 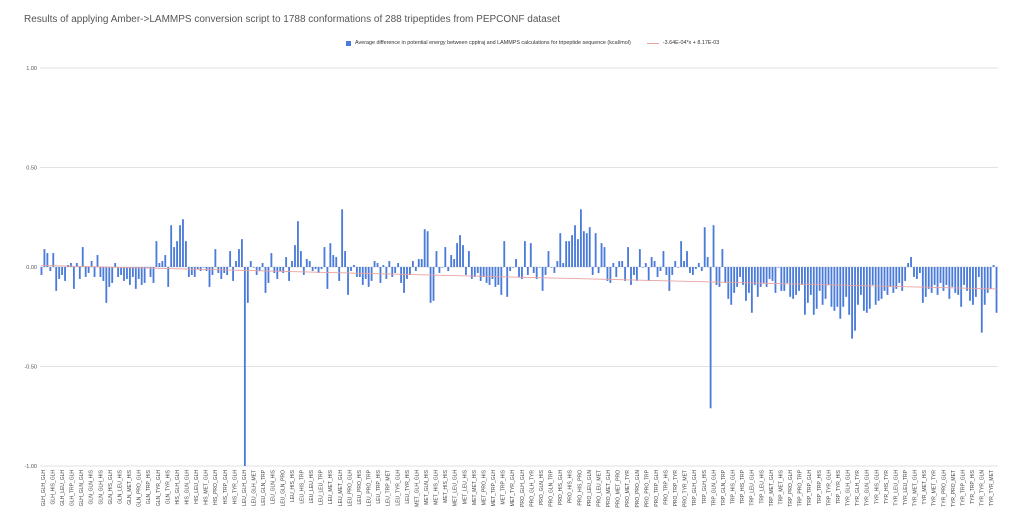 I want to click on legend-trendline-label: -3.64E-04*x + 8.17E-03, so click(x=691, y=43).